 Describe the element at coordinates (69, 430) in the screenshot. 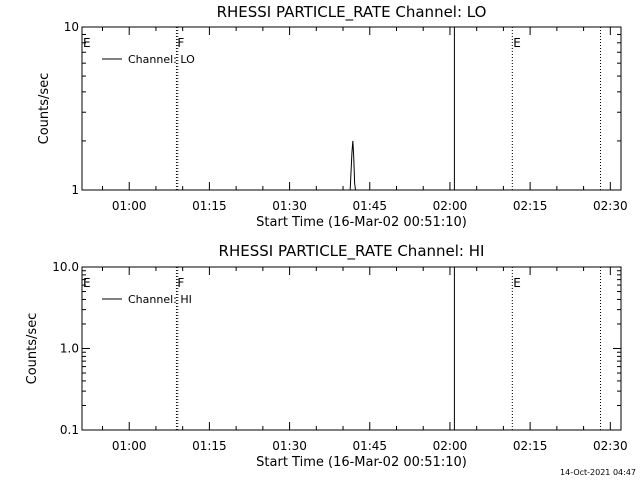

I see `y-tick-label: 0.1` at that location.